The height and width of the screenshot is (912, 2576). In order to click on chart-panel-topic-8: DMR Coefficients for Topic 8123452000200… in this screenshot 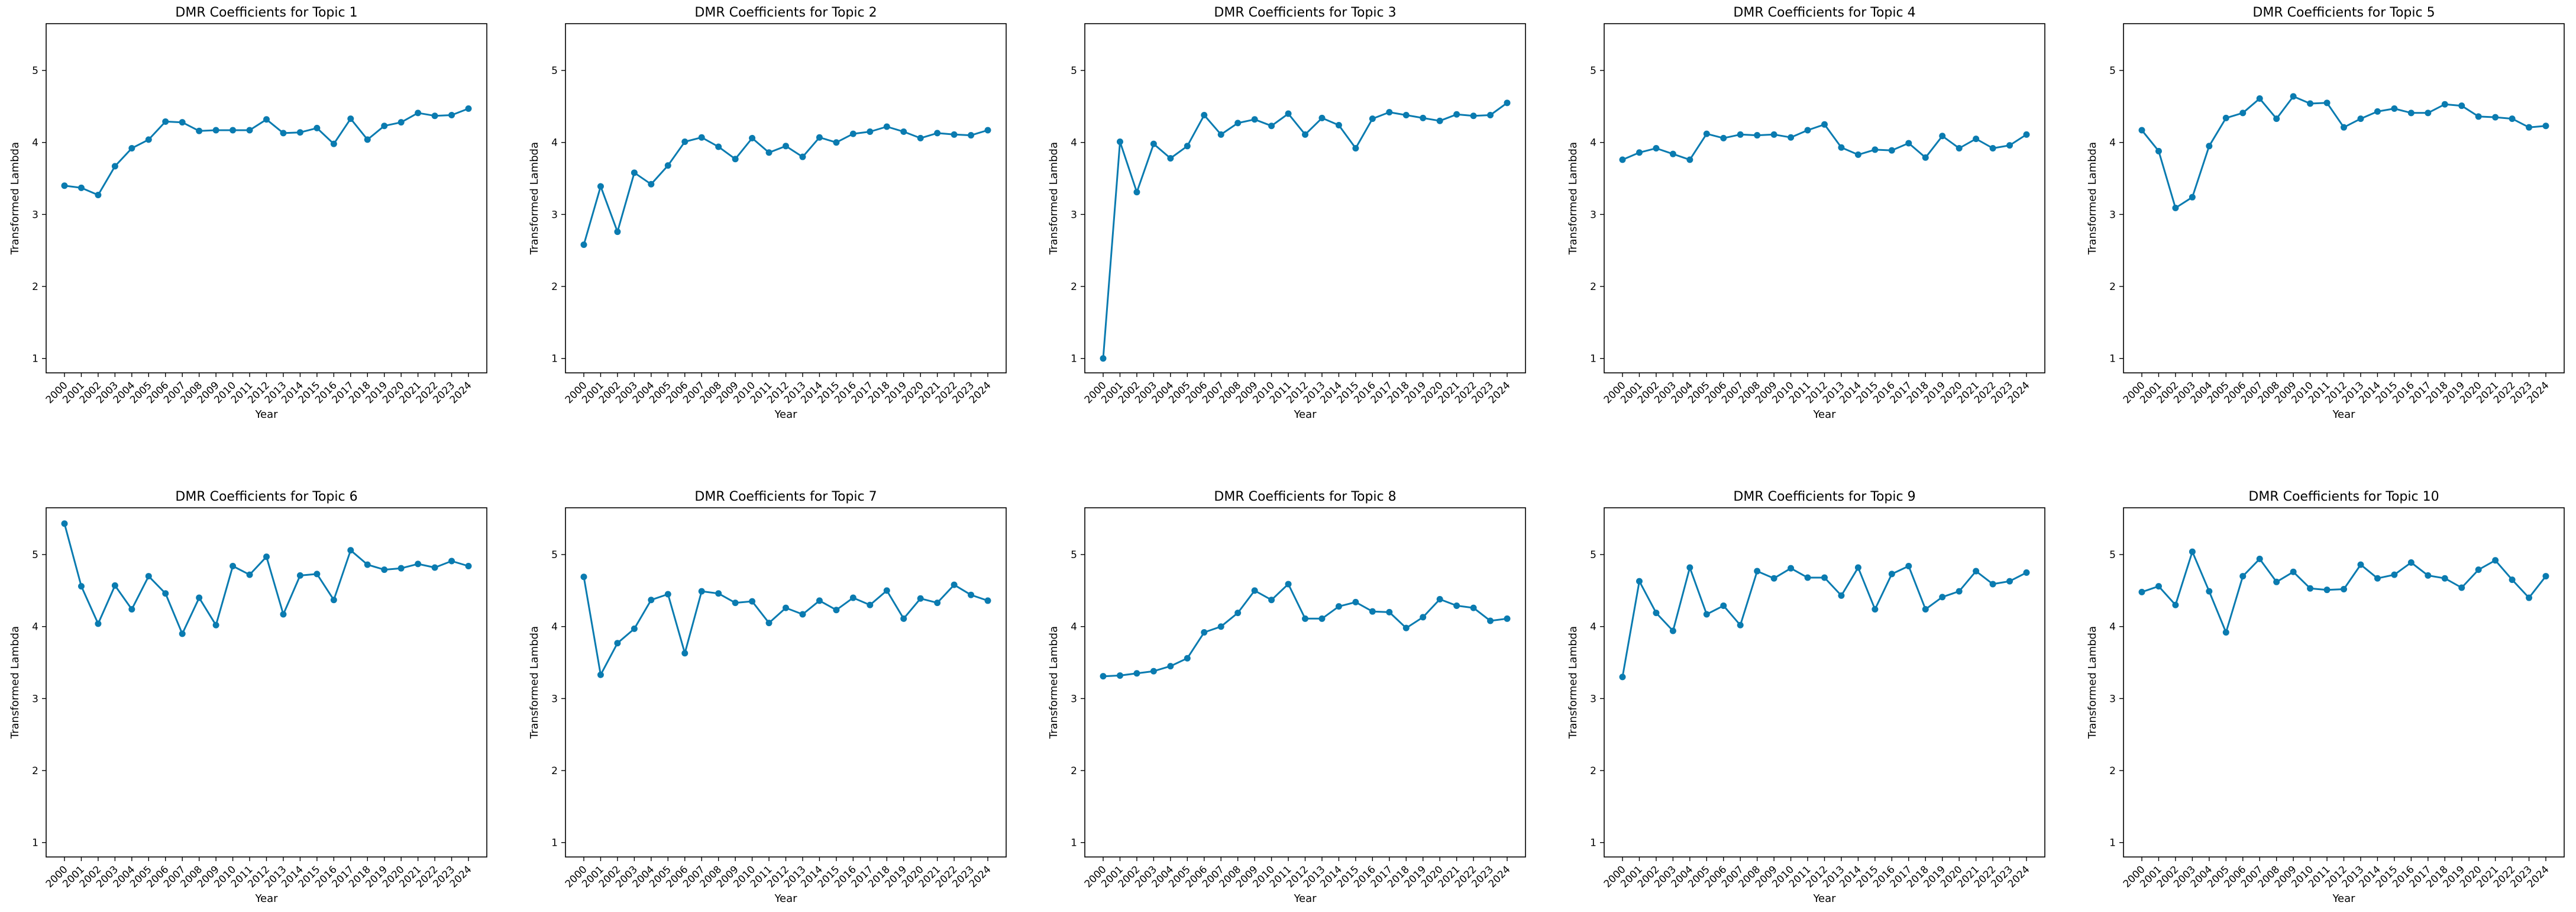, I will do `click(1287, 697)`.